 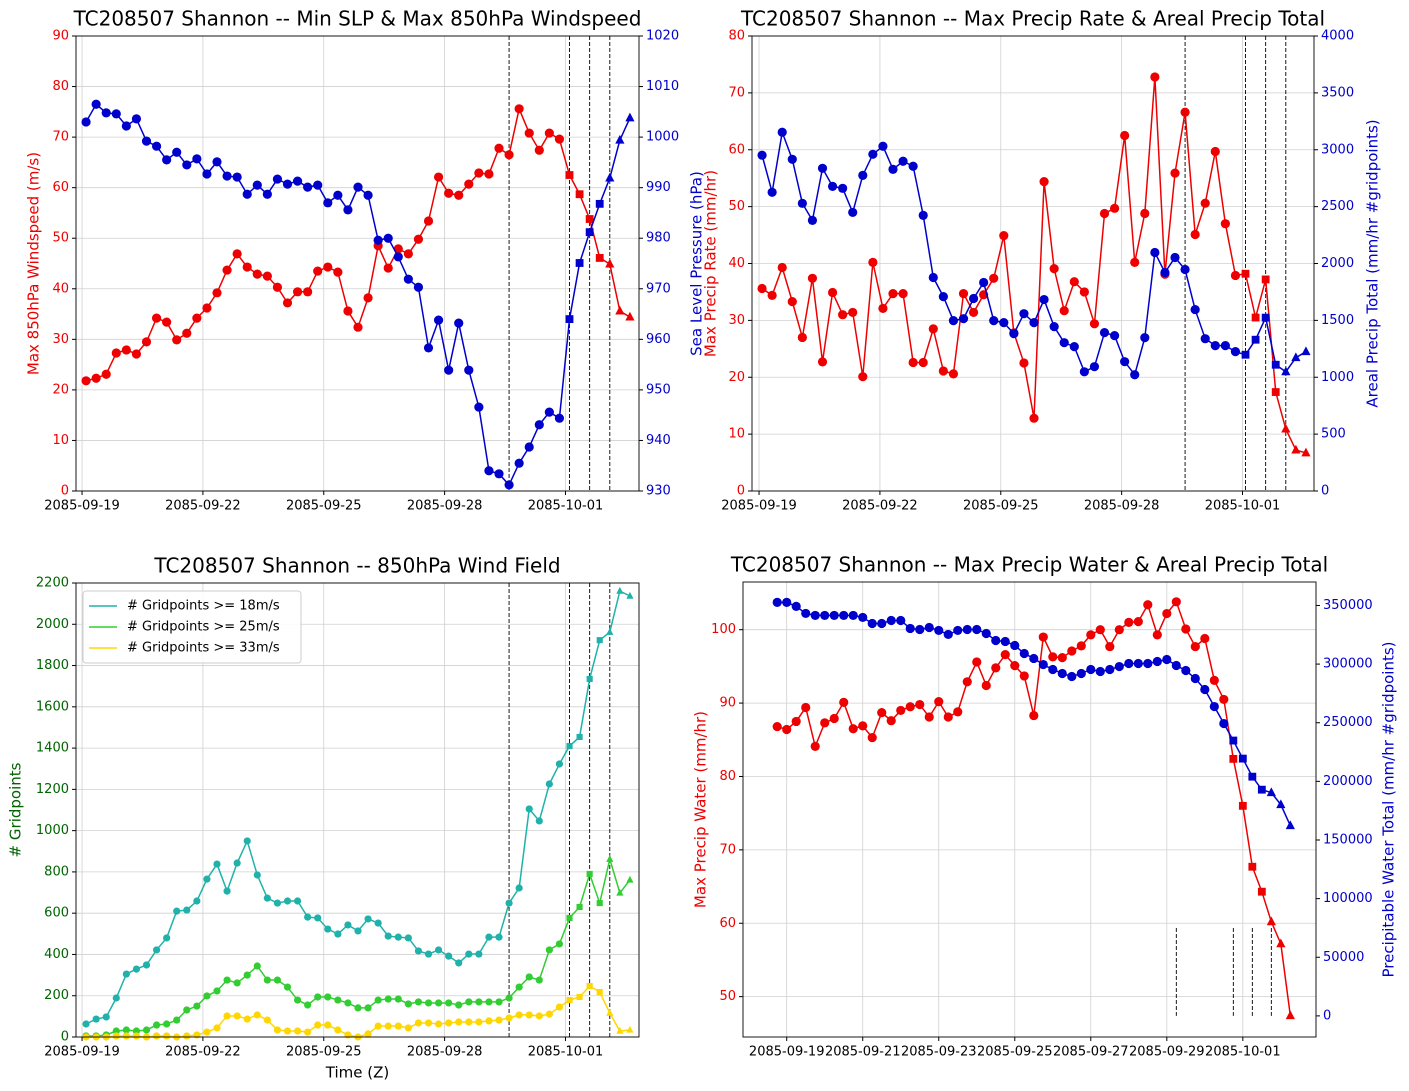 What do you see at coordinates (34, 263) in the screenshot?
I see `y-axis-label: Max 850hPa Windspeed (m/s)` at bounding box center [34, 263].